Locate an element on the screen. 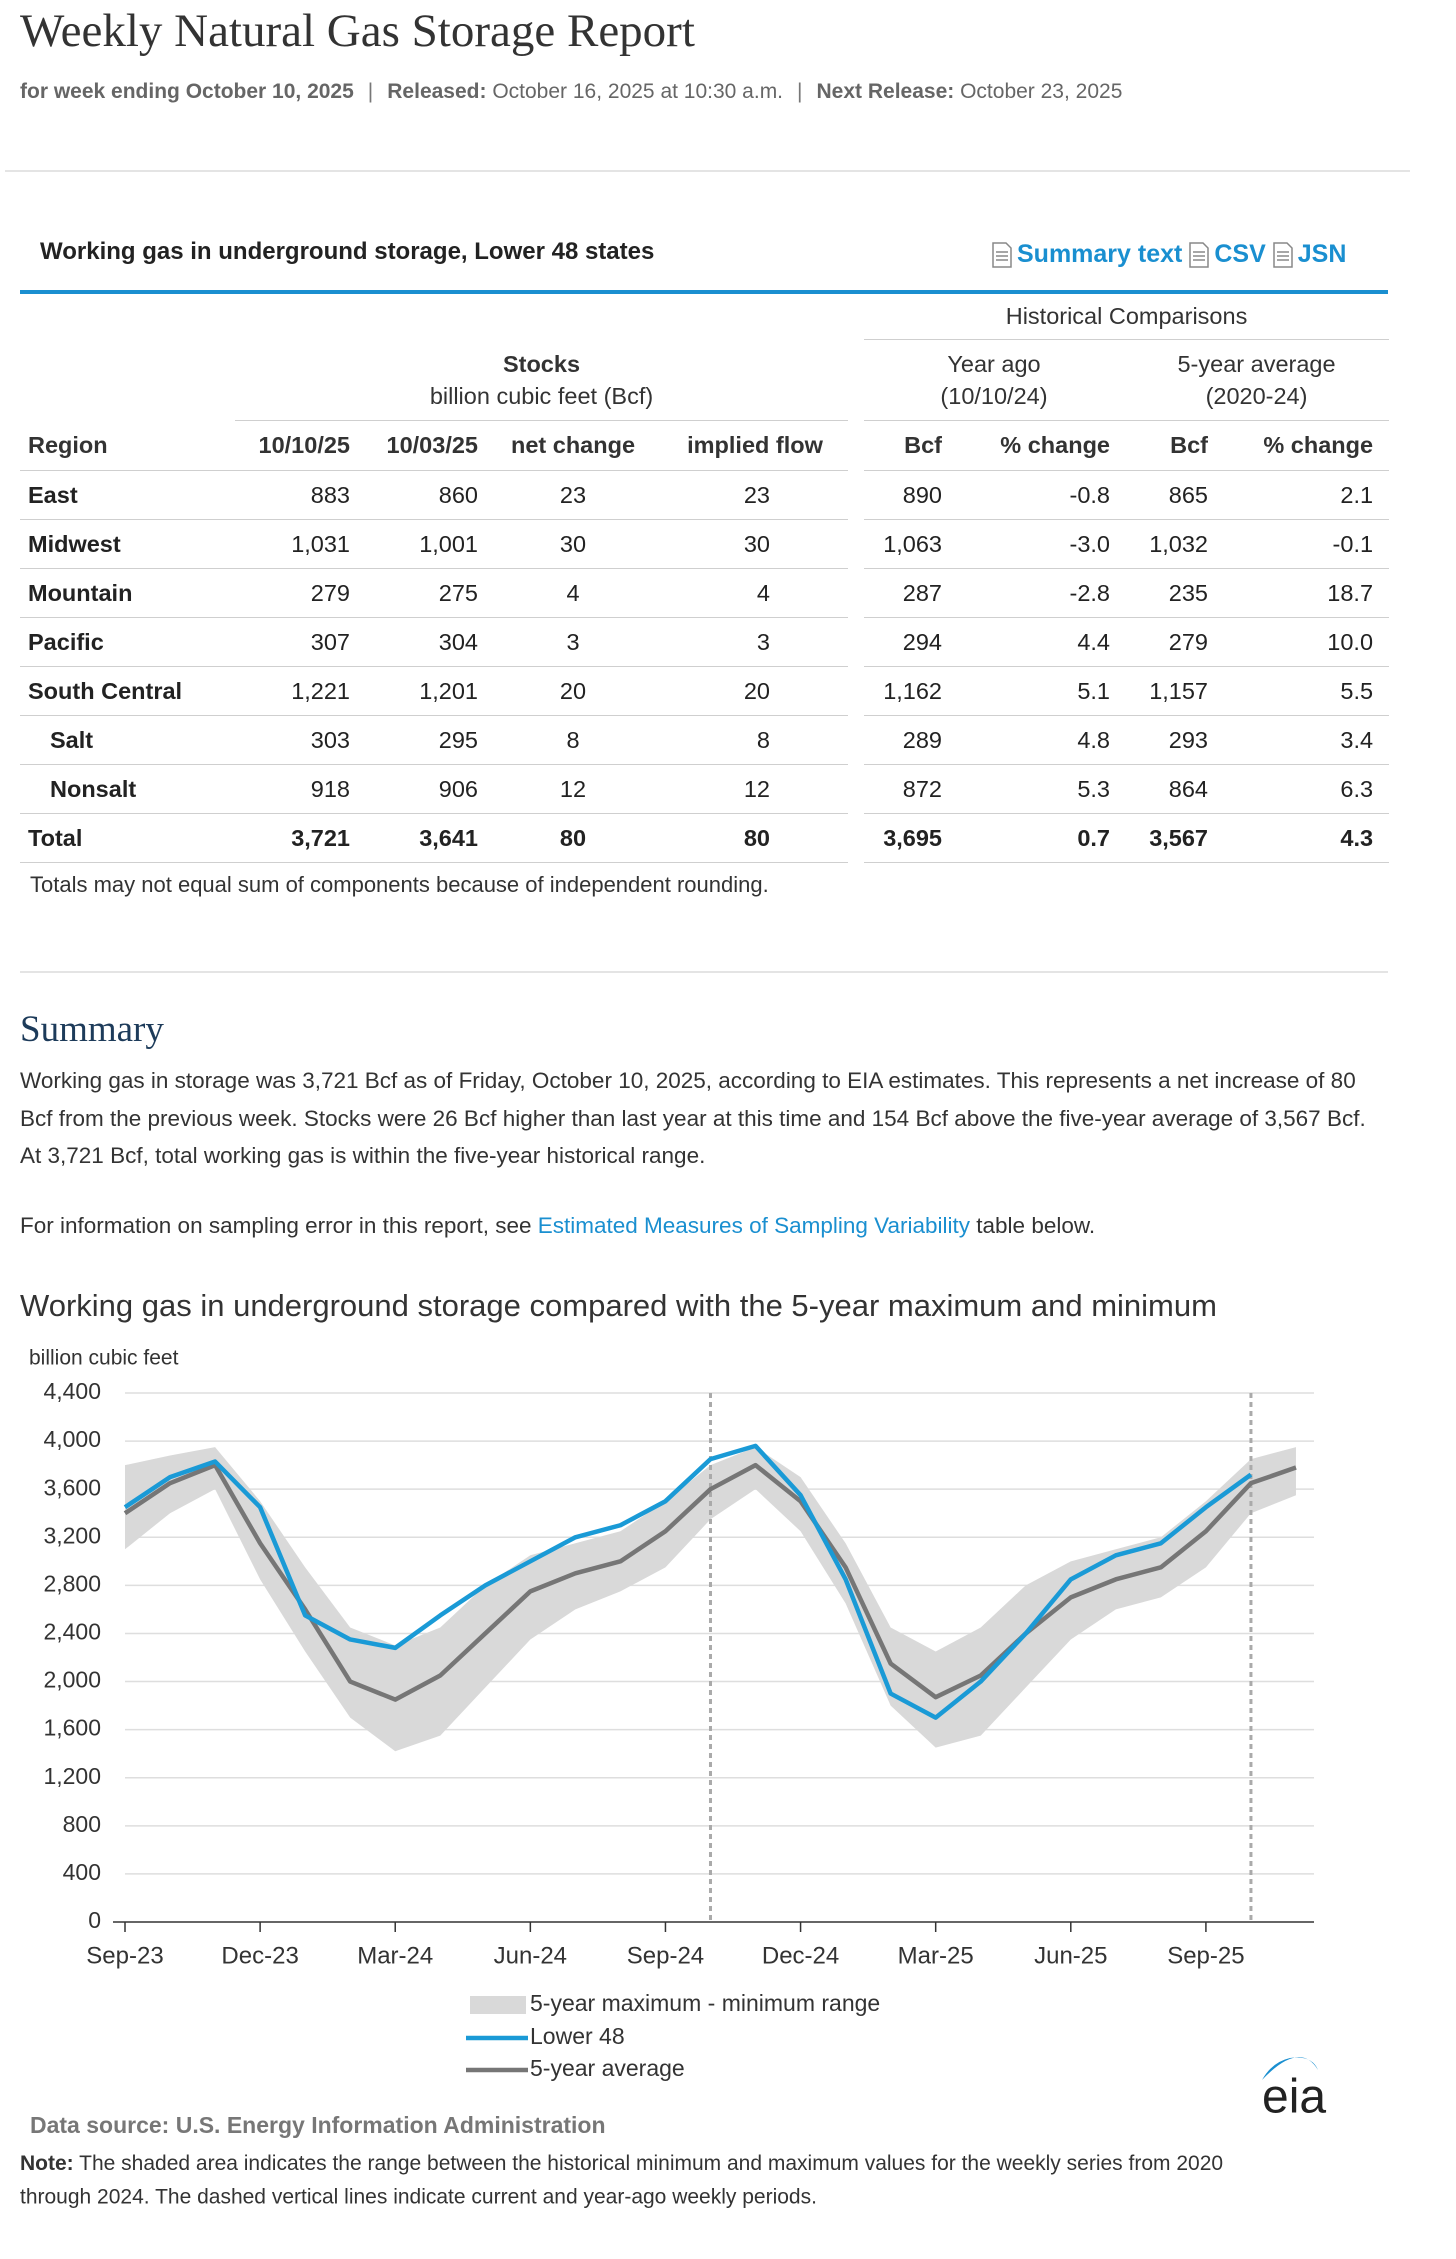 Image resolution: width=1456 pixels, height=2259 pixels. x-tick-label: Mar-24 is located at coordinates (395, 1955).